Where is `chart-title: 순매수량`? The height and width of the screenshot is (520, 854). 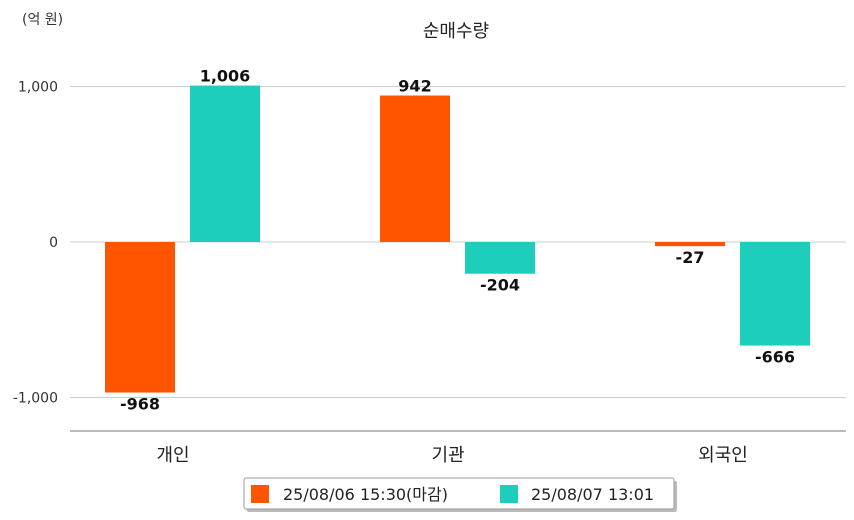 chart-title: 순매수량 is located at coordinates (456, 31).